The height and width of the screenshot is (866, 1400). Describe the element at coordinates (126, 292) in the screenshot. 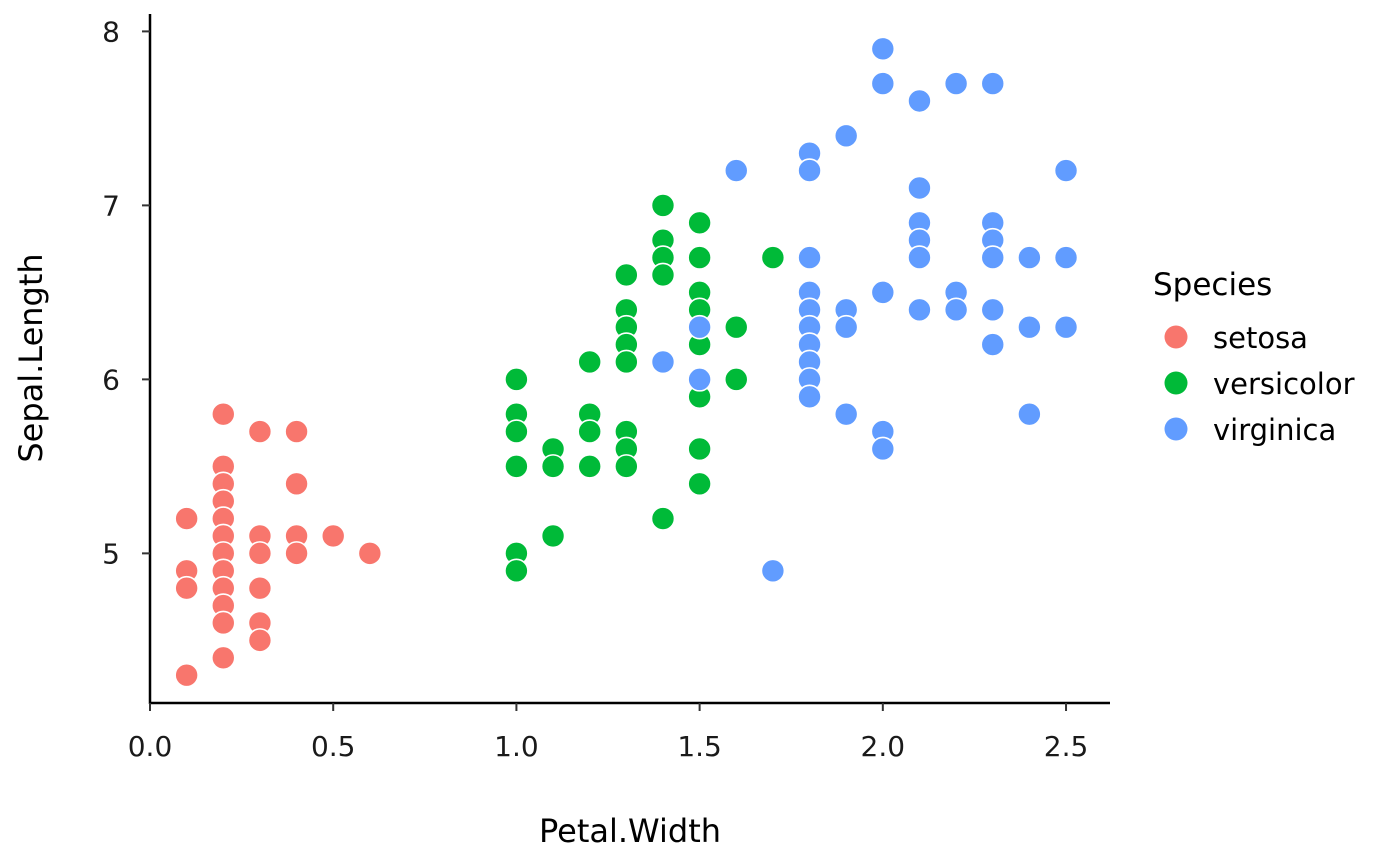

I see `y-axis-ticks: 5 6 7 8` at that location.